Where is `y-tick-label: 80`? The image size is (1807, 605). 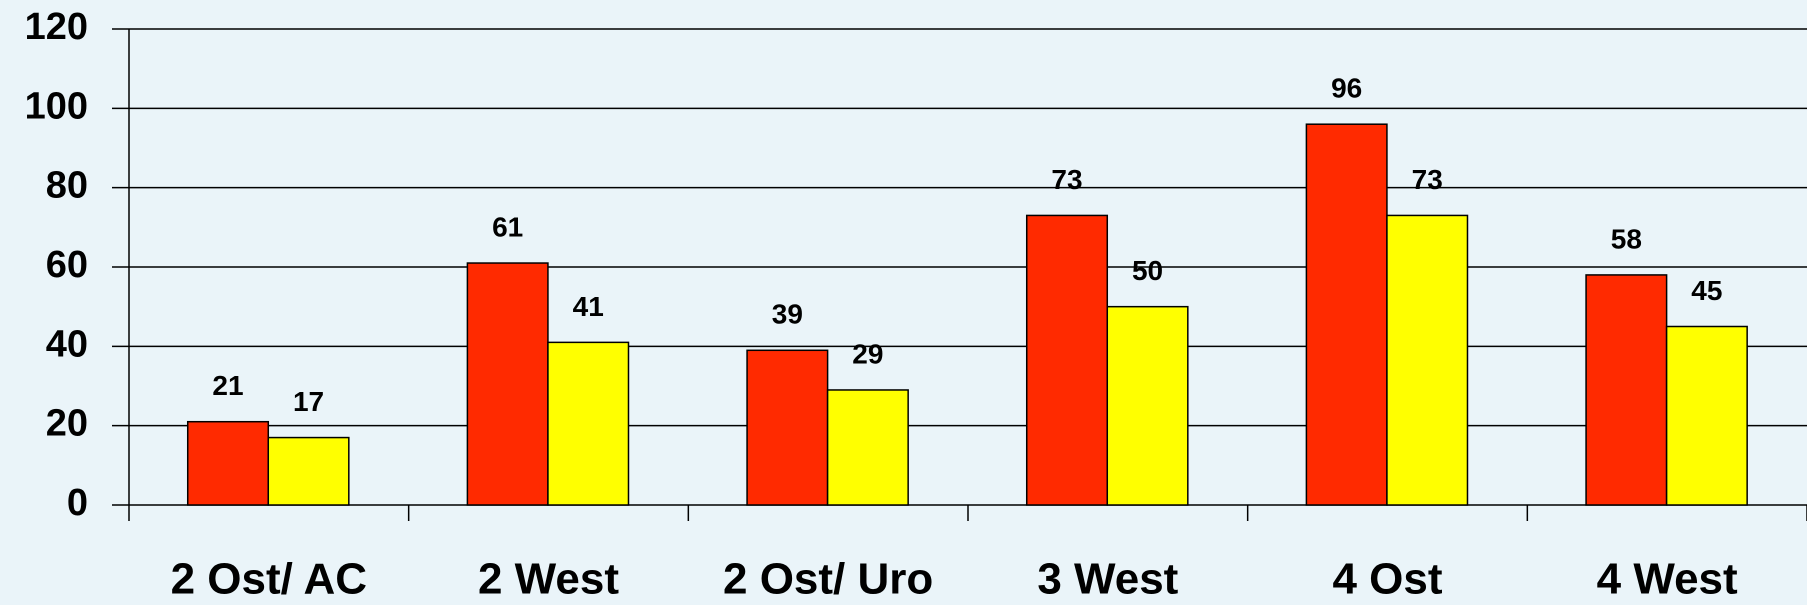 y-tick-label: 80 is located at coordinates (67, 186).